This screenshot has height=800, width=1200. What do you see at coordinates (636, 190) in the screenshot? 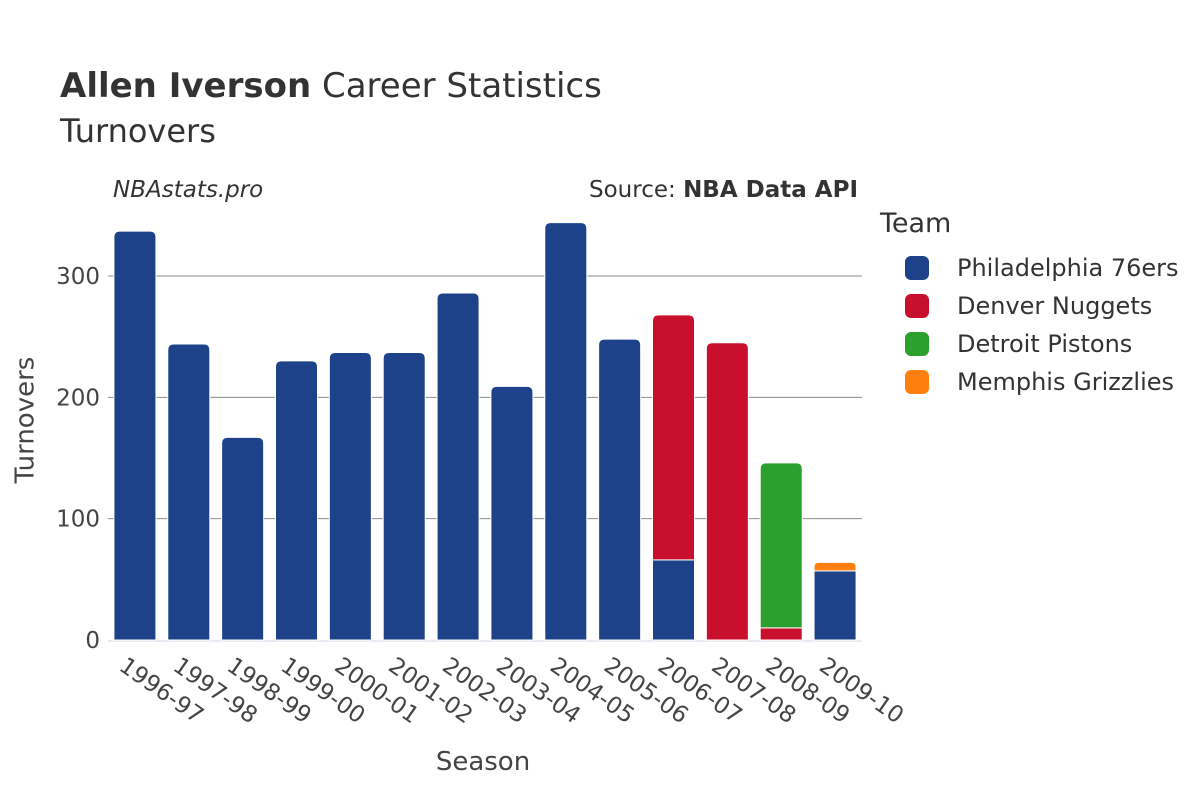
I see `source-prefix: Source:` at bounding box center [636, 190].